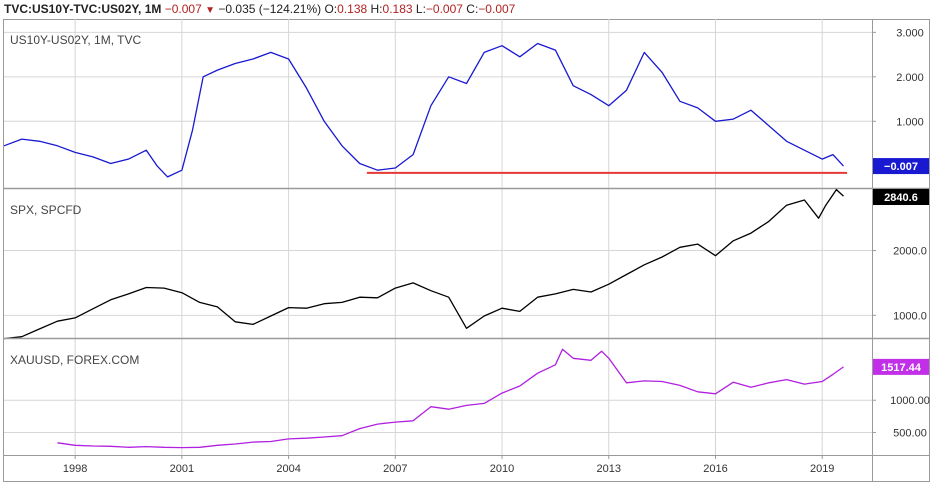 This screenshot has height=487, width=934. Describe the element at coordinates (910, 316) in the screenshot. I see `y-tick-label: 1000.0` at that location.